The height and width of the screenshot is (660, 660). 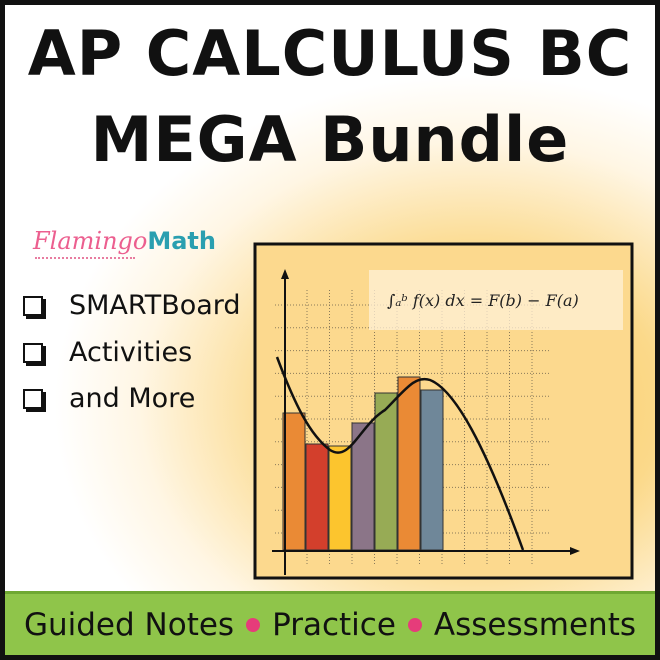 What do you see at coordinates (334, 624) in the screenshot?
I see `footer-item: Practice` at bounding box center [334, 624].